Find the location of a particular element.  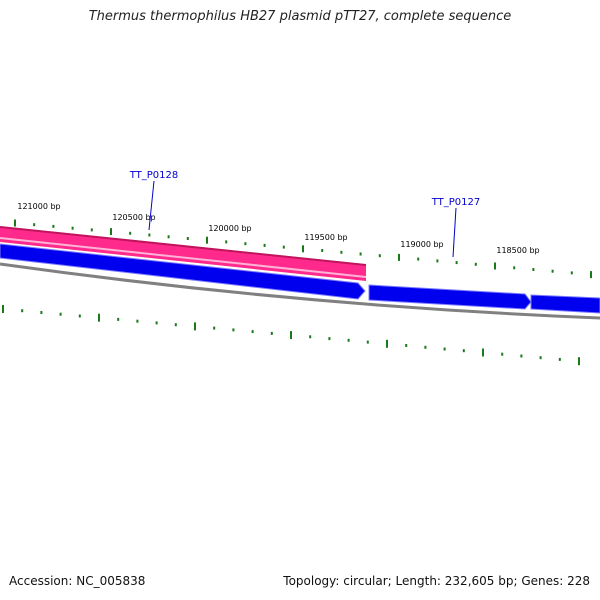

plasmid-backbone is located at coordinates (300, 291).